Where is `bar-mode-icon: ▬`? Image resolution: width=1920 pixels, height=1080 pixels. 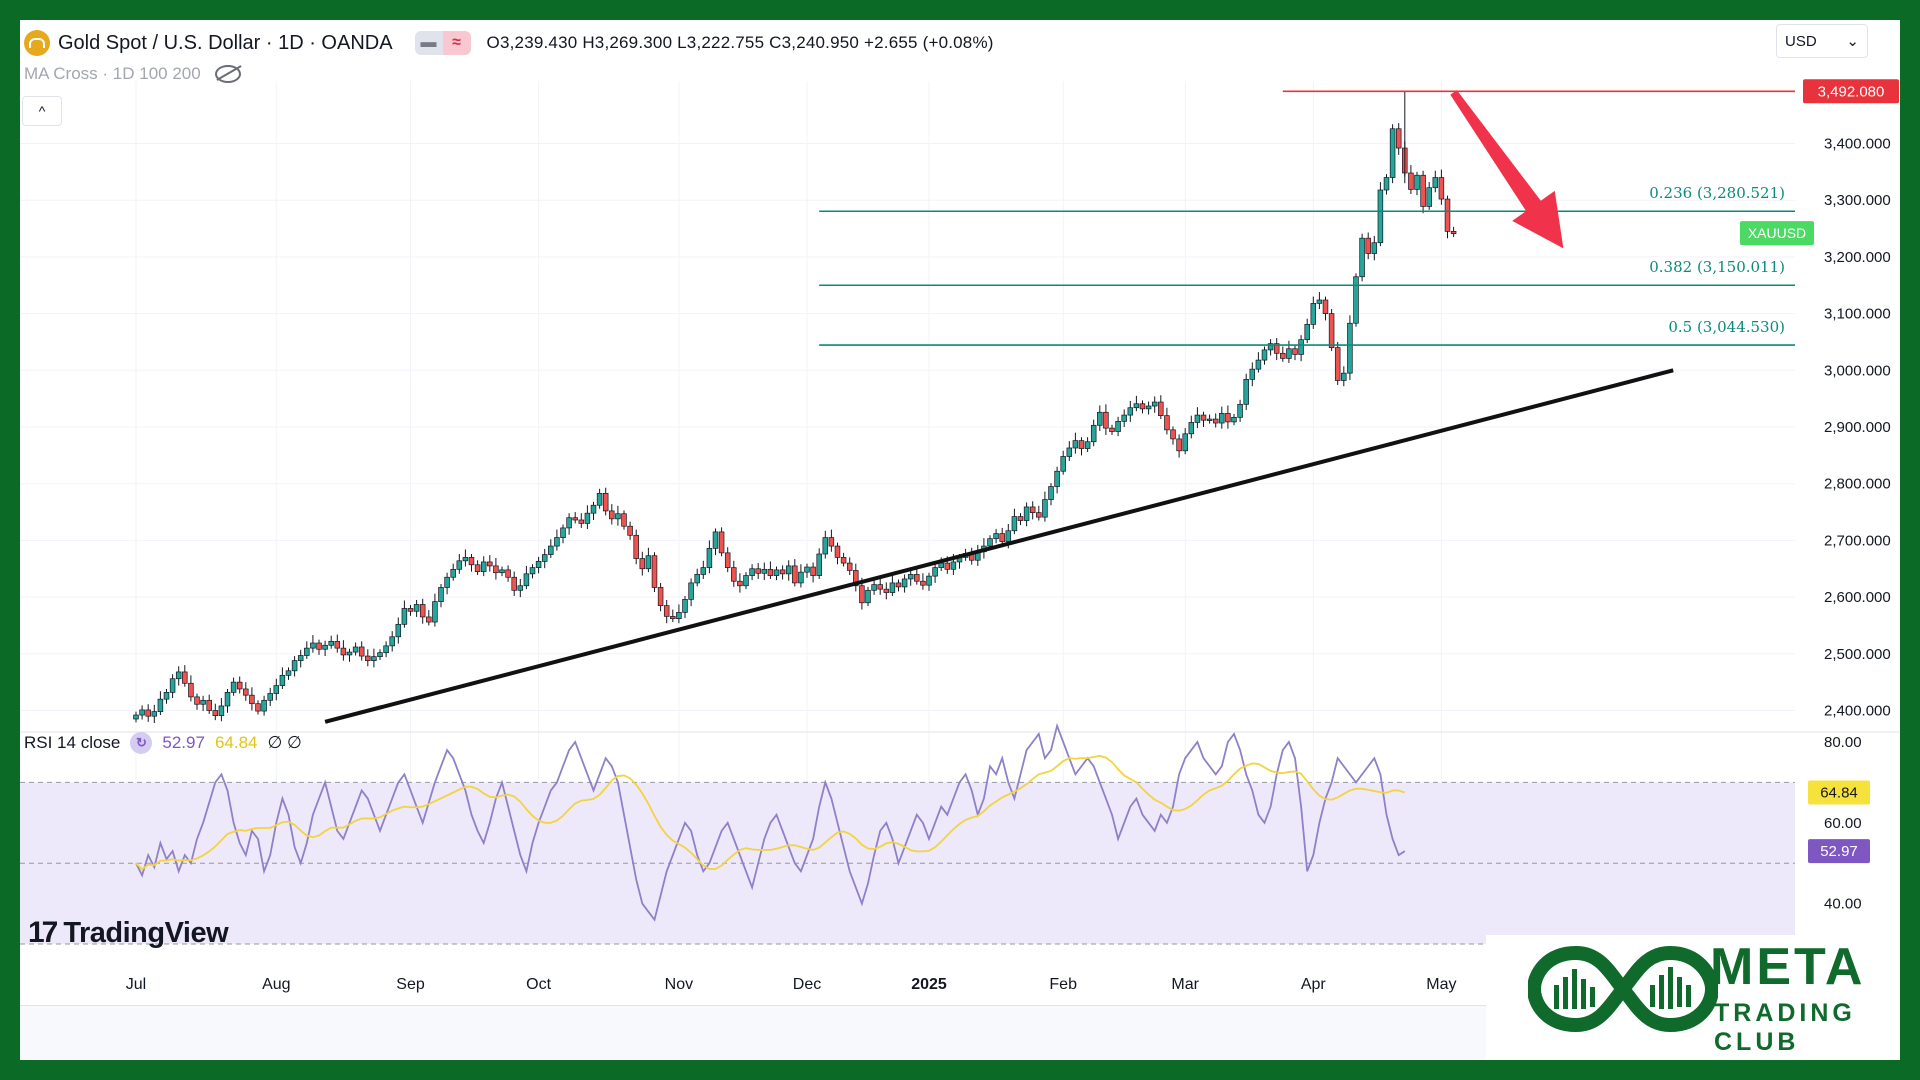 bar-mode-icon: ▬ is located at coordinates (428, 43).